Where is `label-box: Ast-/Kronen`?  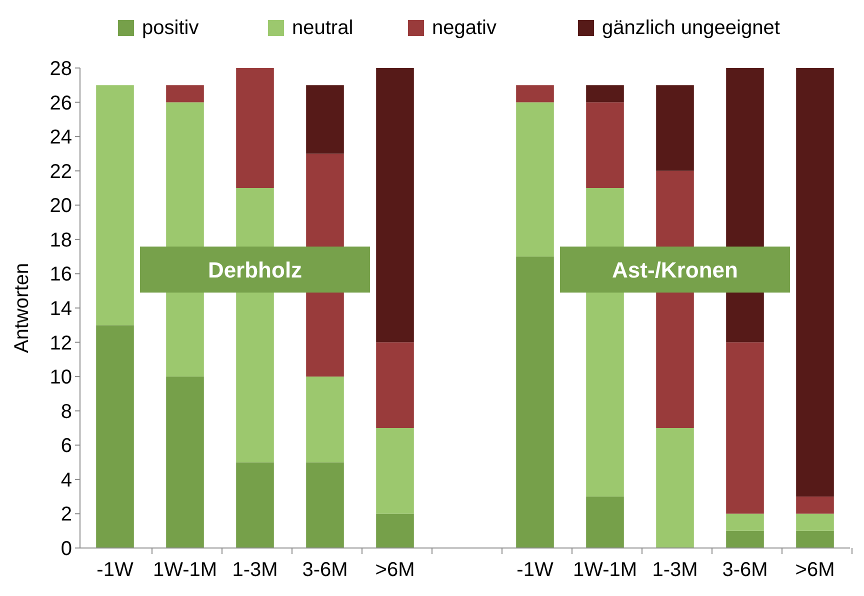 label-box: Ast-/Kronen is located at coordinates (675, 269).